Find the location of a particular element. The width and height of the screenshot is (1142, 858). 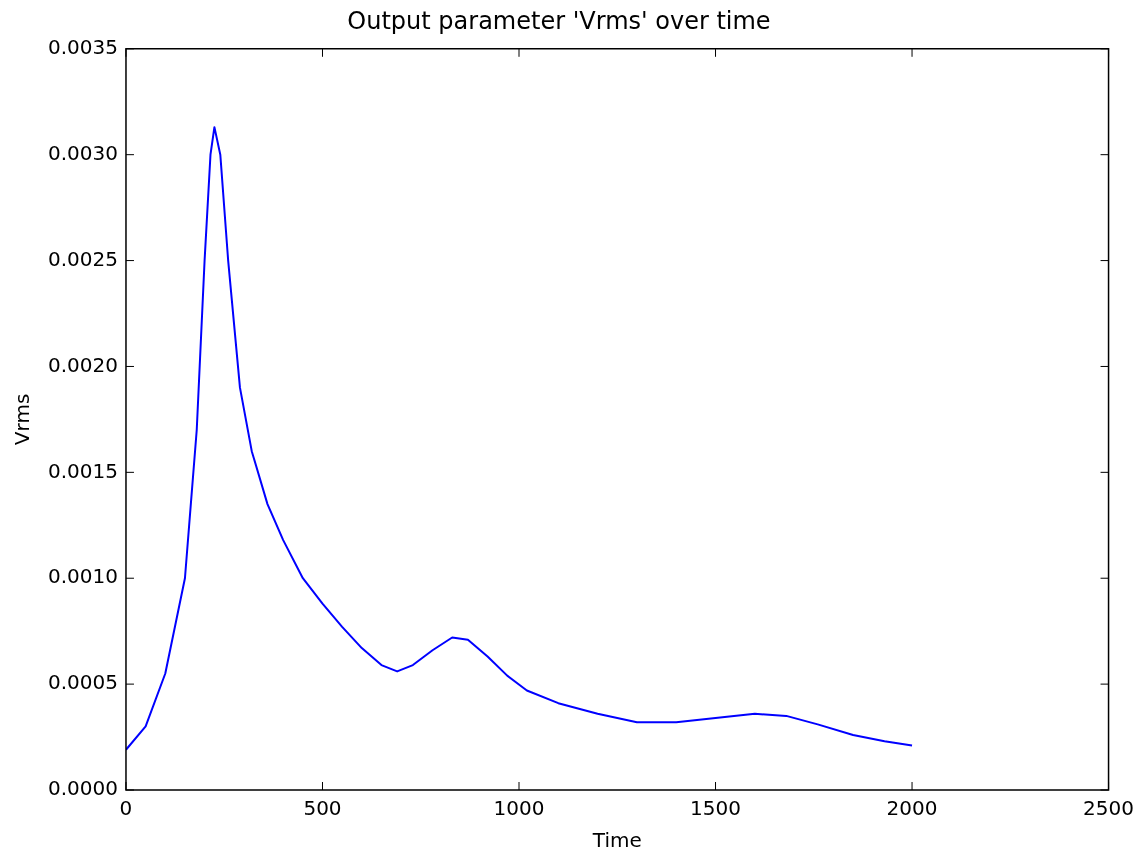

x-tick-label: 1500 is located at coordinates (715, 808).